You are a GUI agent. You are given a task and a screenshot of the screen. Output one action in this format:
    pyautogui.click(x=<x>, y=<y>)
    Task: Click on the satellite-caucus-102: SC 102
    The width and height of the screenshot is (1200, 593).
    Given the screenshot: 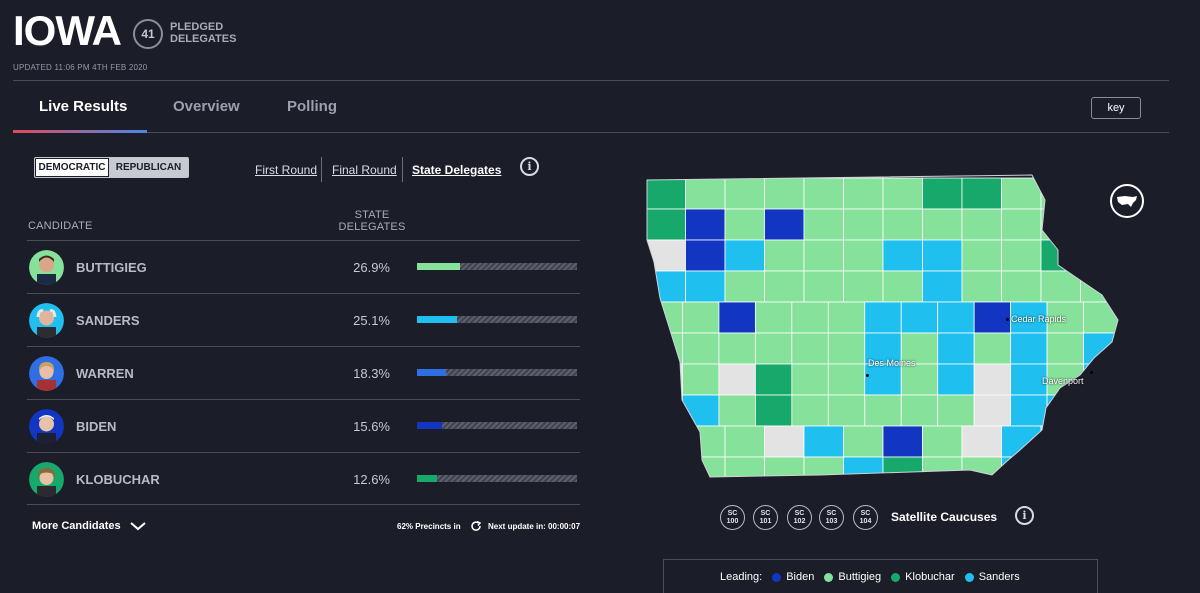 What is the action you would take?
    pyautogui.click(x=799, y=517)
    